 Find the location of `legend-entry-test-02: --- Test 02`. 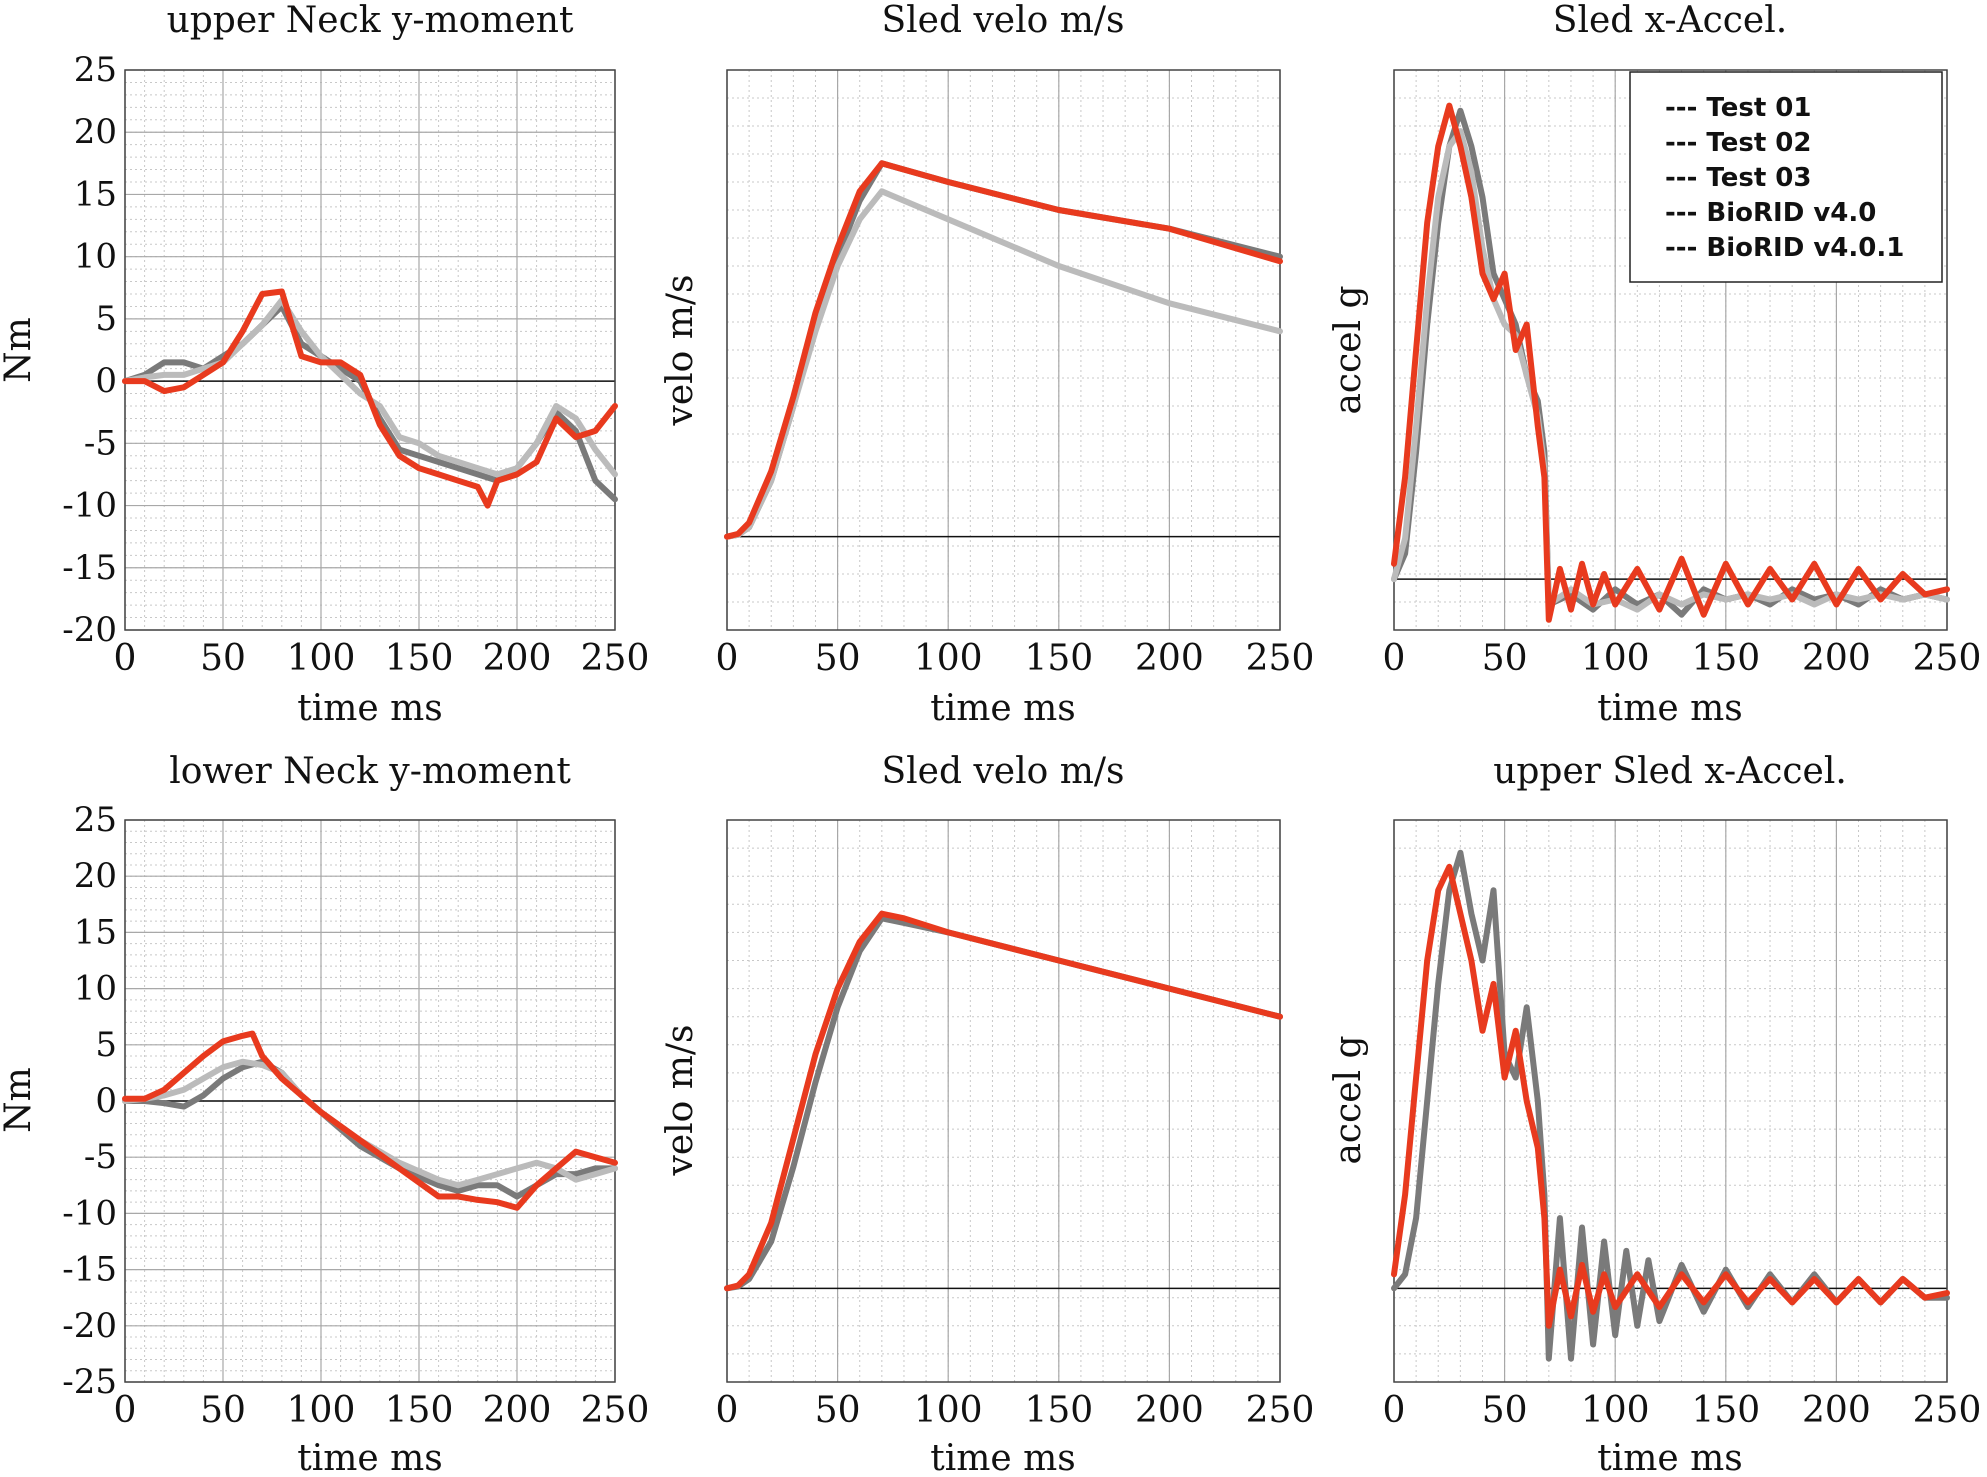

legend-entry-test-02: --- Test 02 is located at coordinates (1738, 143).